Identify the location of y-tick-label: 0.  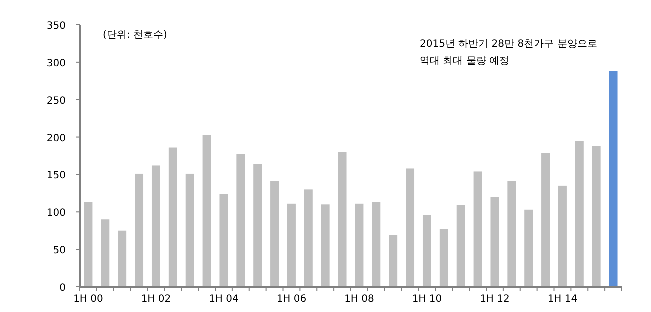
(63, 288).